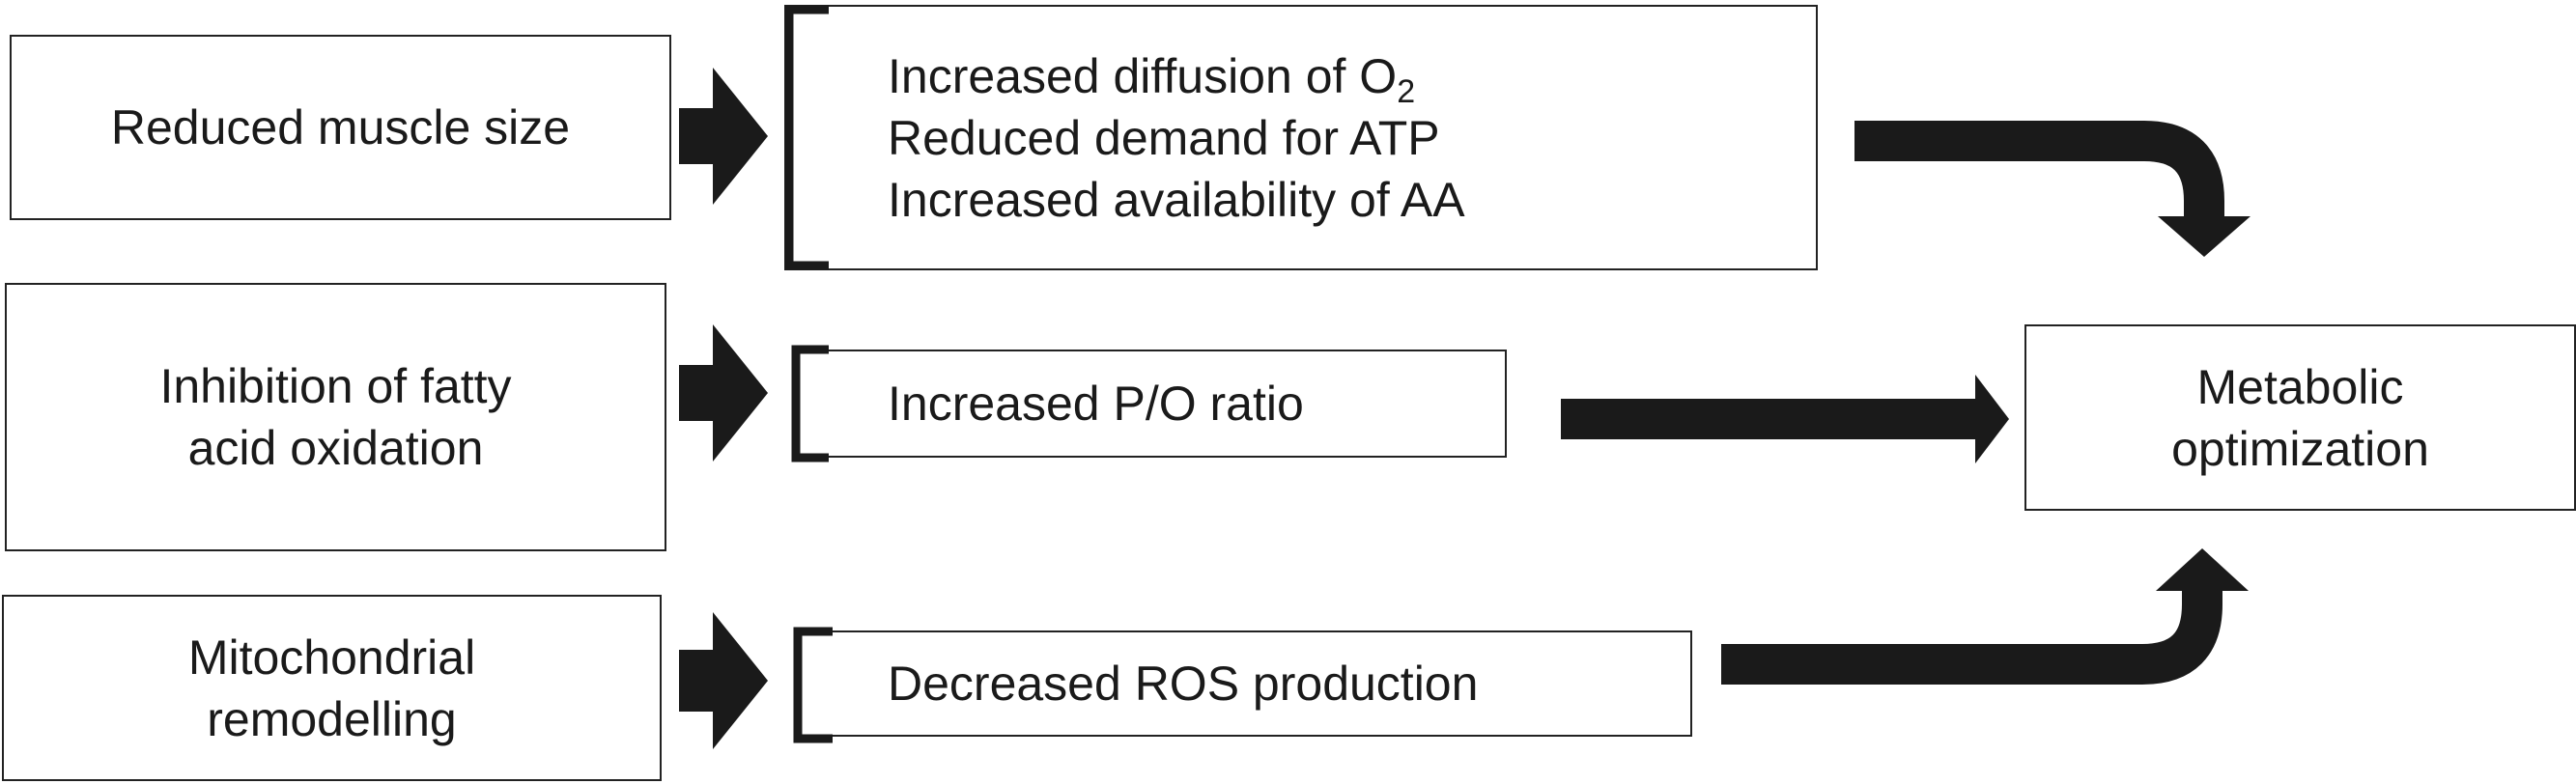 The image size is (2576, 784). Describe the element at coordinates (331, 658) in the screenshot. I see `cause-label-line: Mitochondrial` at that location.